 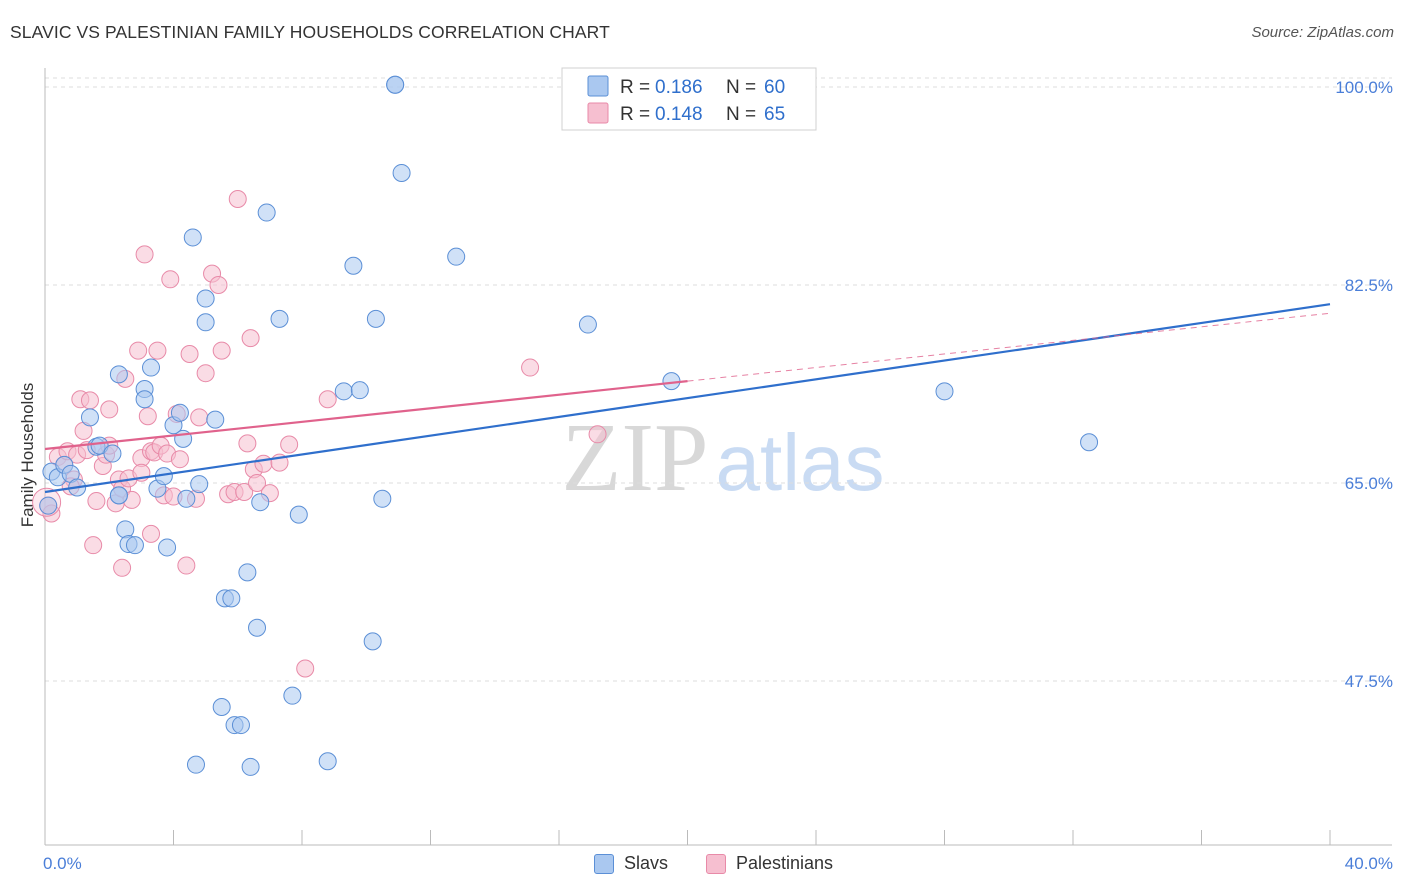 What do you see at coordinates (774, 114) in the screenshot?
I see `legend-pal-n-value: 65` at bounding box center [774, 114].